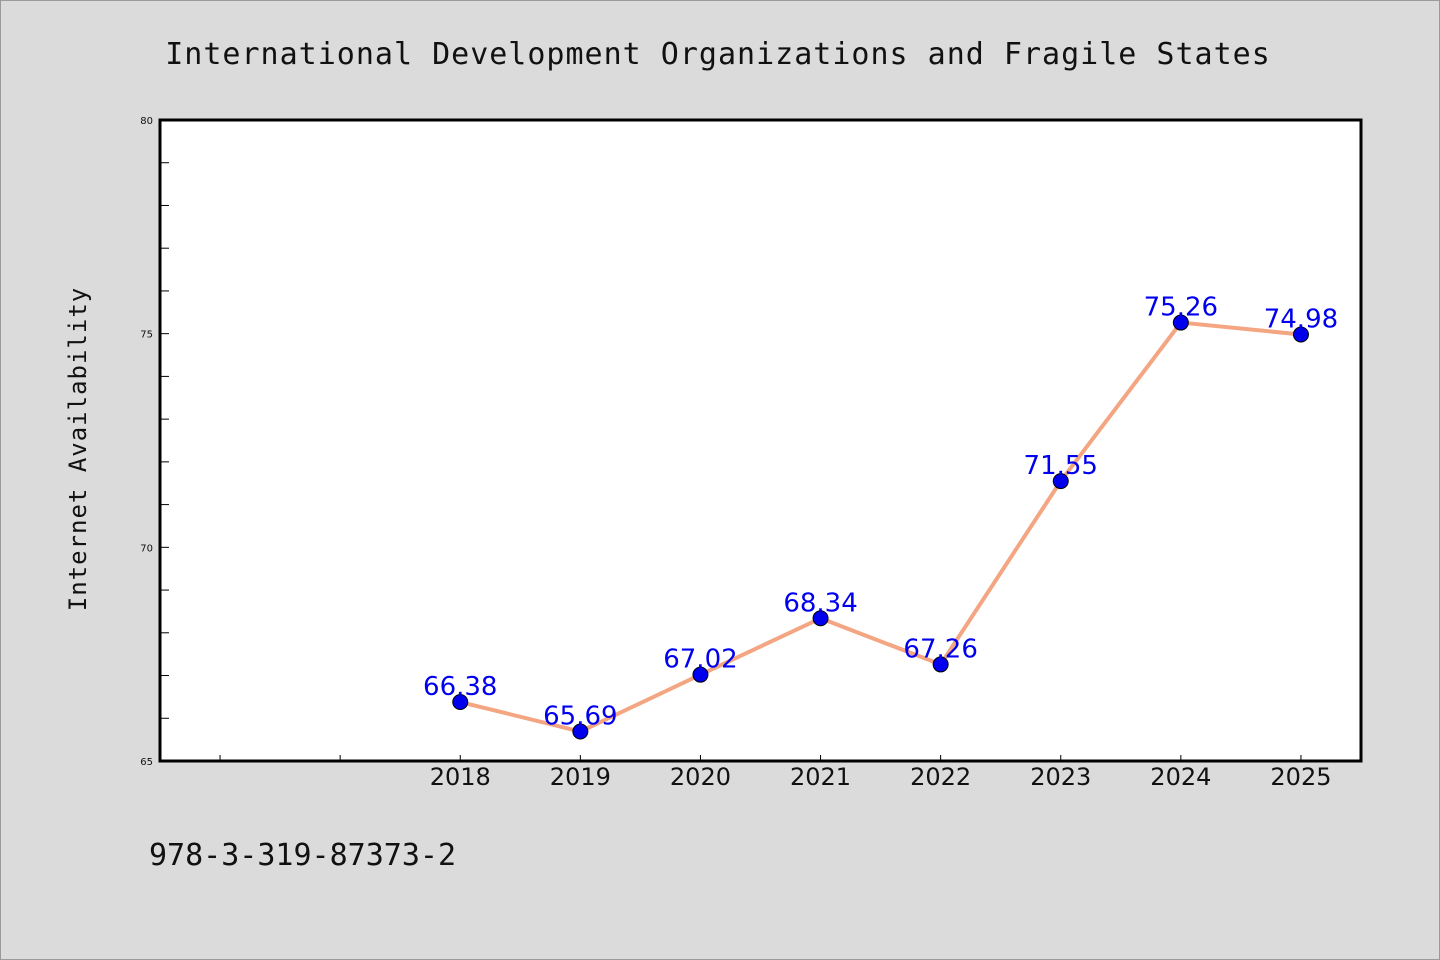 This screenshot has height=960, width=1440. I want to click on y-tick-label: 65, so click(146, 762).